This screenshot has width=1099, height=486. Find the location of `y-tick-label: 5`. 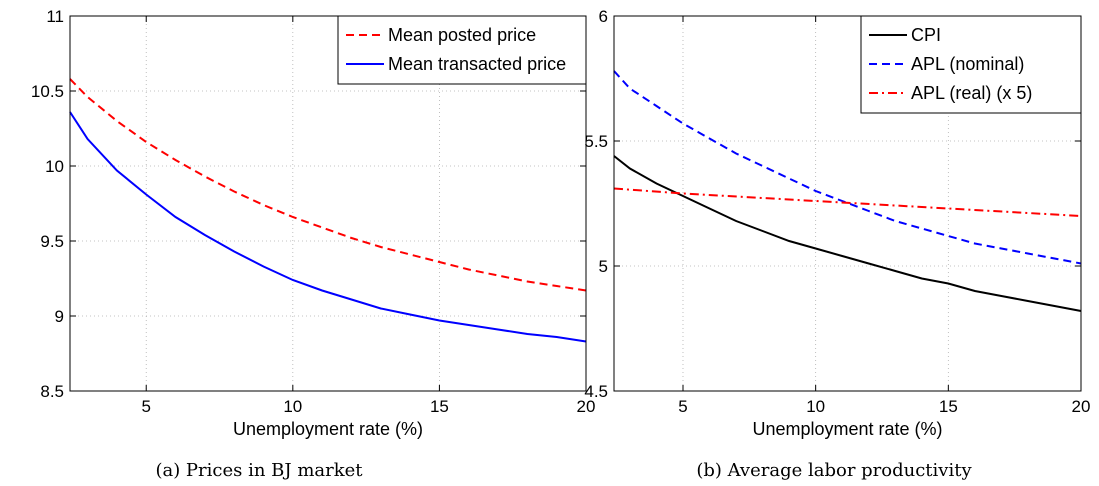

y-tick-label: 5 is located at coordinates (603, 266).